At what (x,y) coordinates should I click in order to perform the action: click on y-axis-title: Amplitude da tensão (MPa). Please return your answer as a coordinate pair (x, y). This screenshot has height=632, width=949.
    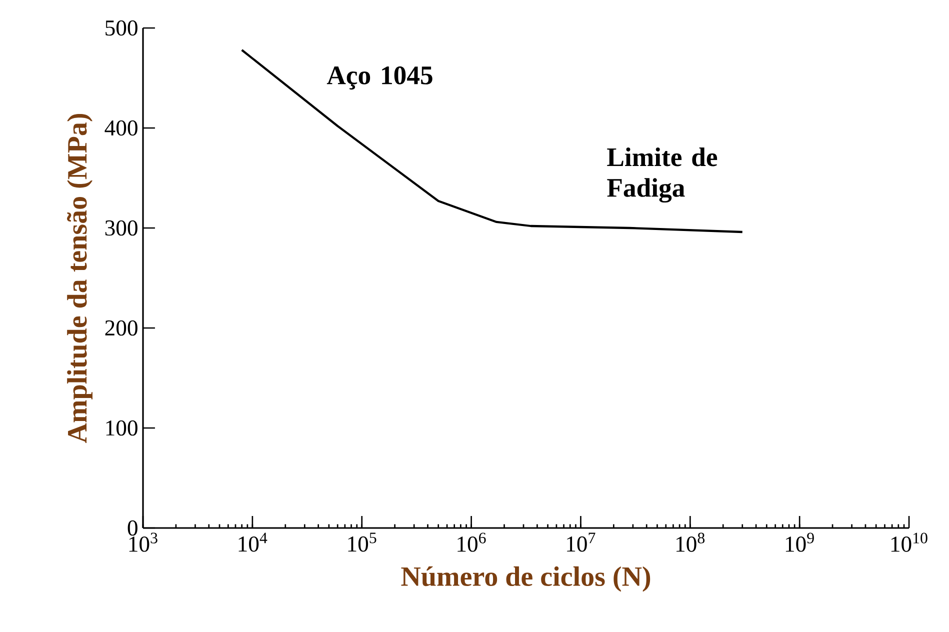
    Looking at the image, I should click on (79, 278).